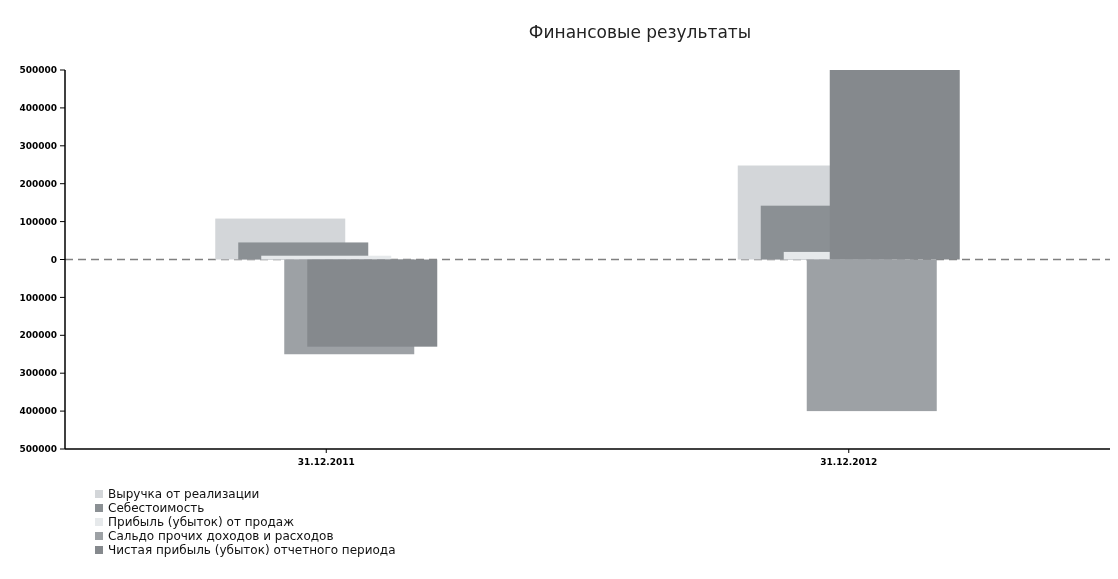 The height and width of the screenshot is (579, 1118). What do you see at coordinates (221, 536) in the screenshot?
I see `legend-label: Сальдо прочих доходов и расходов` at bounding box center [221, 536].